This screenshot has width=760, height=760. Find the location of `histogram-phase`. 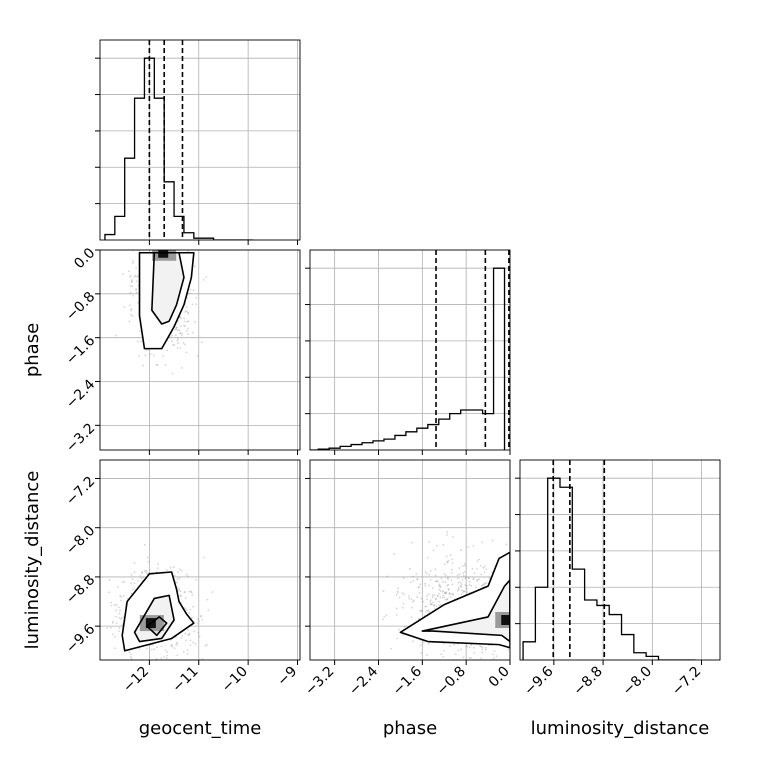

histogram-phase is located at coordinates (408, 358).